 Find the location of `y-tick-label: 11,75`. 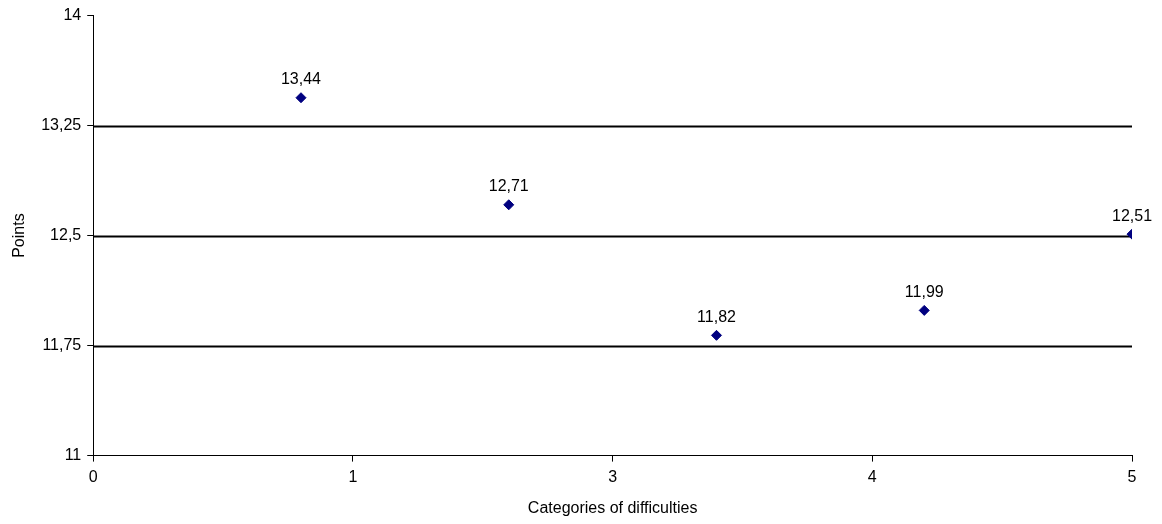

y-tick-label: 11,75 is located at coordinates (62, 345).